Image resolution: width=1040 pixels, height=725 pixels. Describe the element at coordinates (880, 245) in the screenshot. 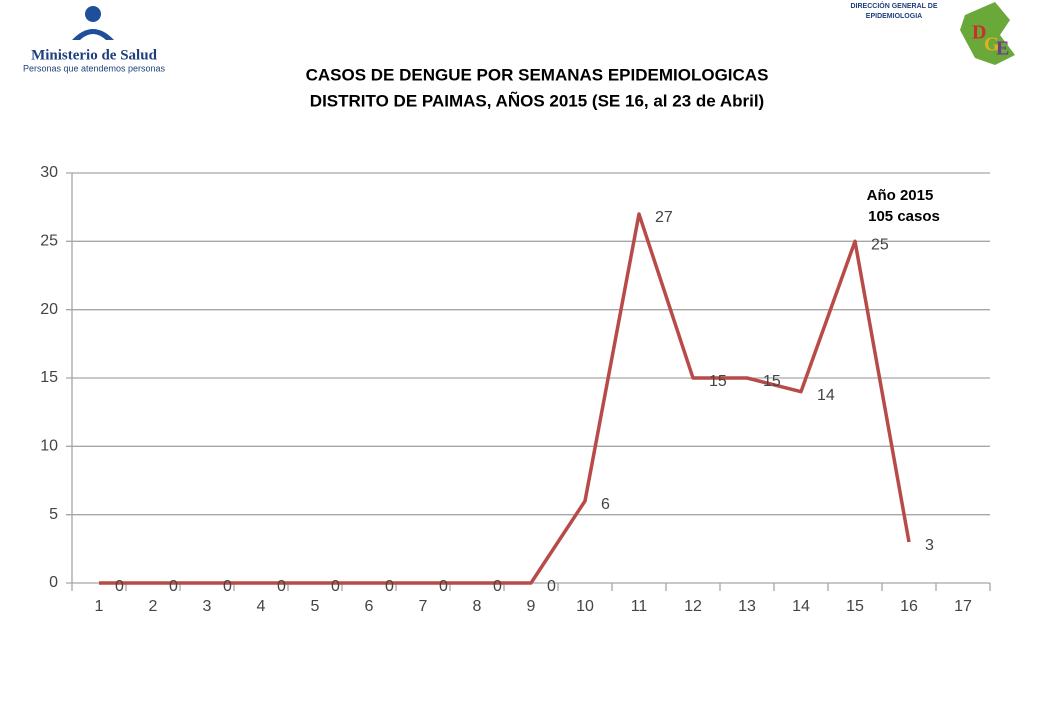

I see `data-label: 25` at that location.